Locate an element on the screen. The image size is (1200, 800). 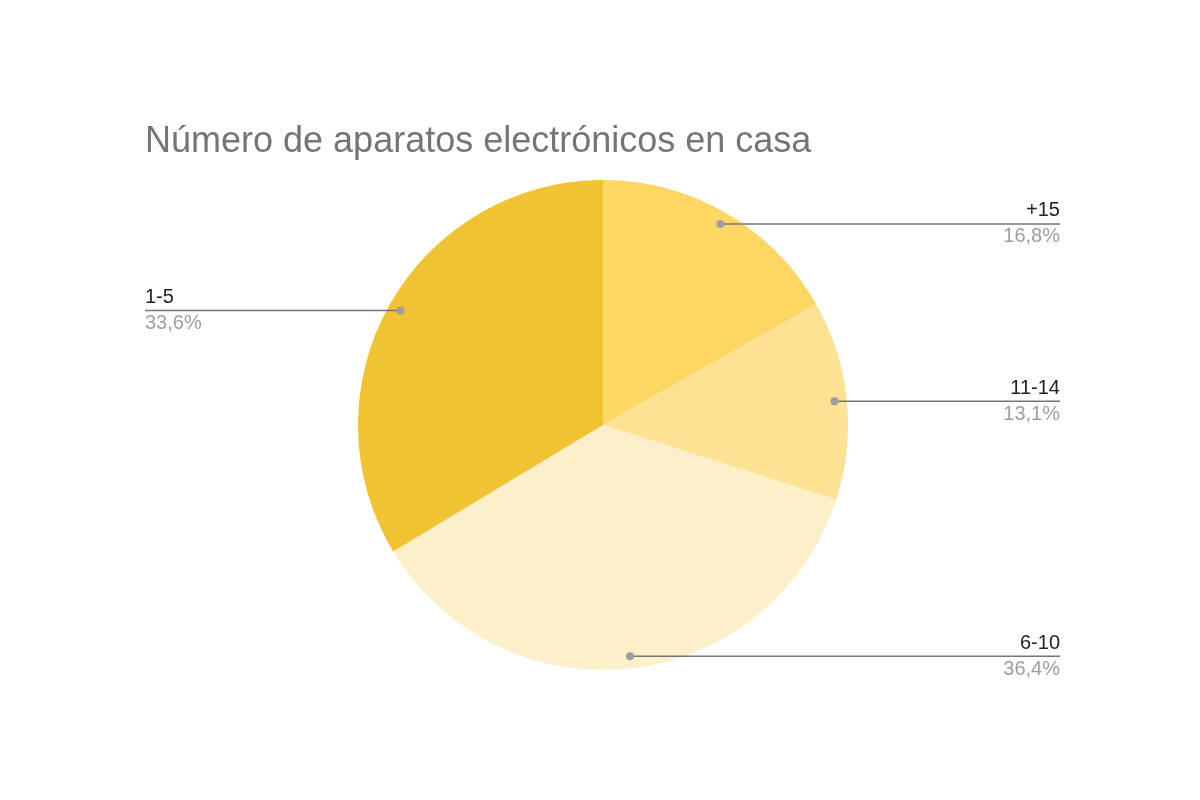
chart-title: Número de aparatos electrónicos en casa is located at coordinates (479, 139).